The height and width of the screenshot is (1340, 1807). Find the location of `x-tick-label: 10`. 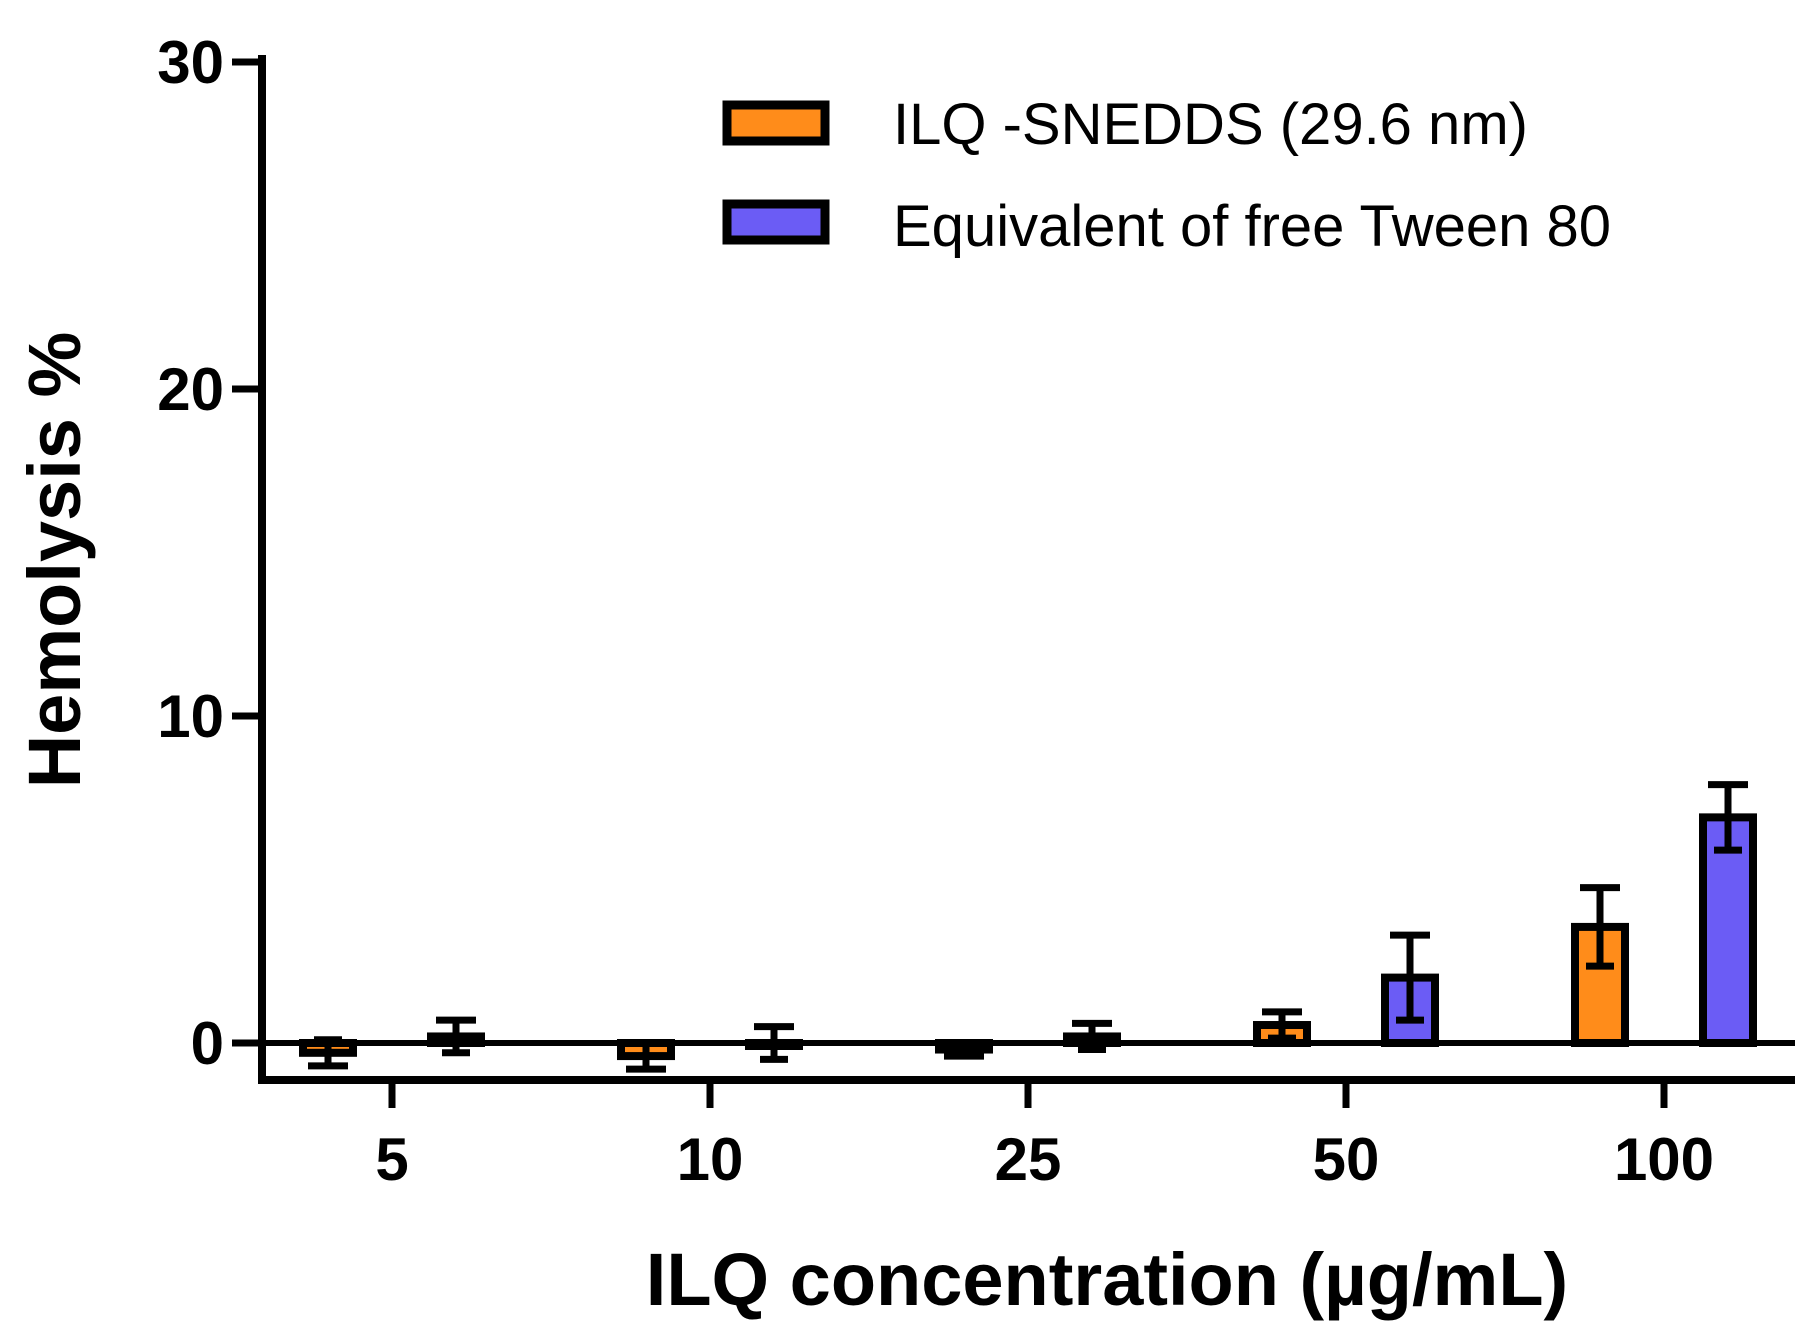

x-tick-label: 10 is located at coordinates (710, 1159).